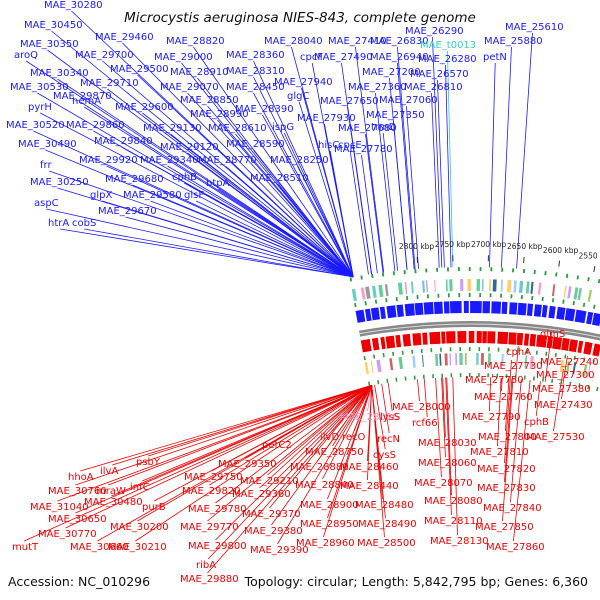 This screenshot has height=600, width=600. What do you see at coordinates (206, 565) in the screenshot?
I see `reverse-gene-label: ribA` at bounding box center [206, 565].